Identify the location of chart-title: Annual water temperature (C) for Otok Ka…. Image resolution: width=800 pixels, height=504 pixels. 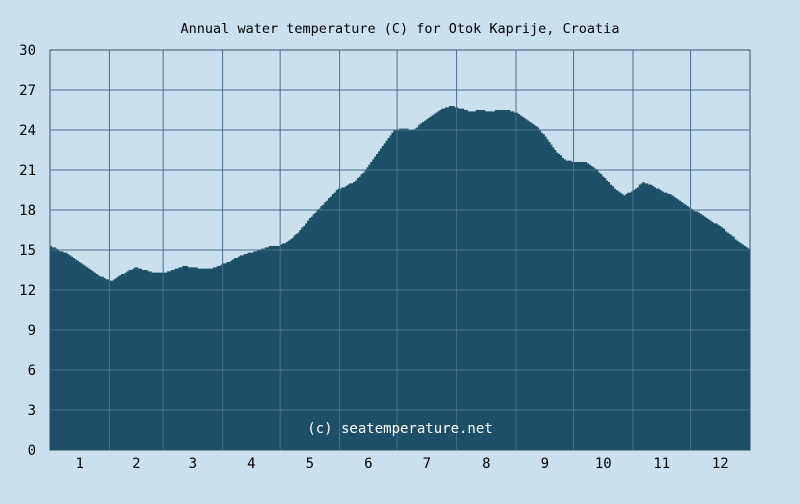
(400, 29).